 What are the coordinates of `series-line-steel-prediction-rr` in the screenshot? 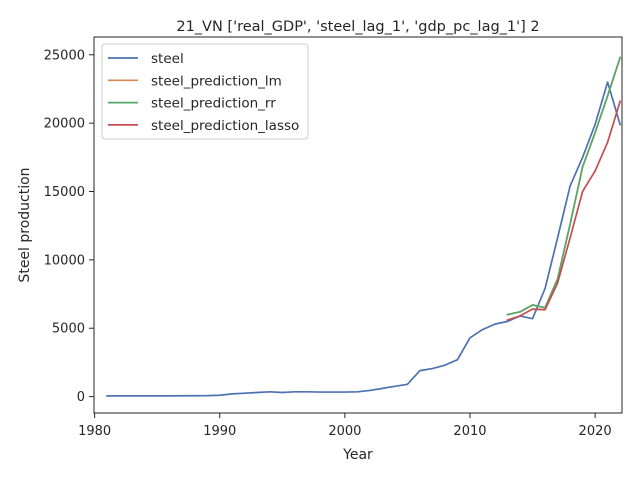 It's located at (564, 186).